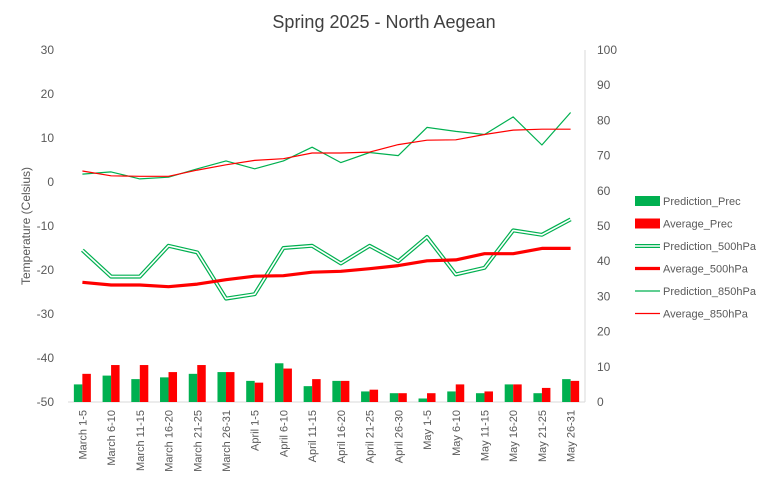 The image size is (769, 486). What do you see at coordinates (284, 433) in the screenshot?
I see `x-tick-label: April 6-10` at bounding box center [284, 433].